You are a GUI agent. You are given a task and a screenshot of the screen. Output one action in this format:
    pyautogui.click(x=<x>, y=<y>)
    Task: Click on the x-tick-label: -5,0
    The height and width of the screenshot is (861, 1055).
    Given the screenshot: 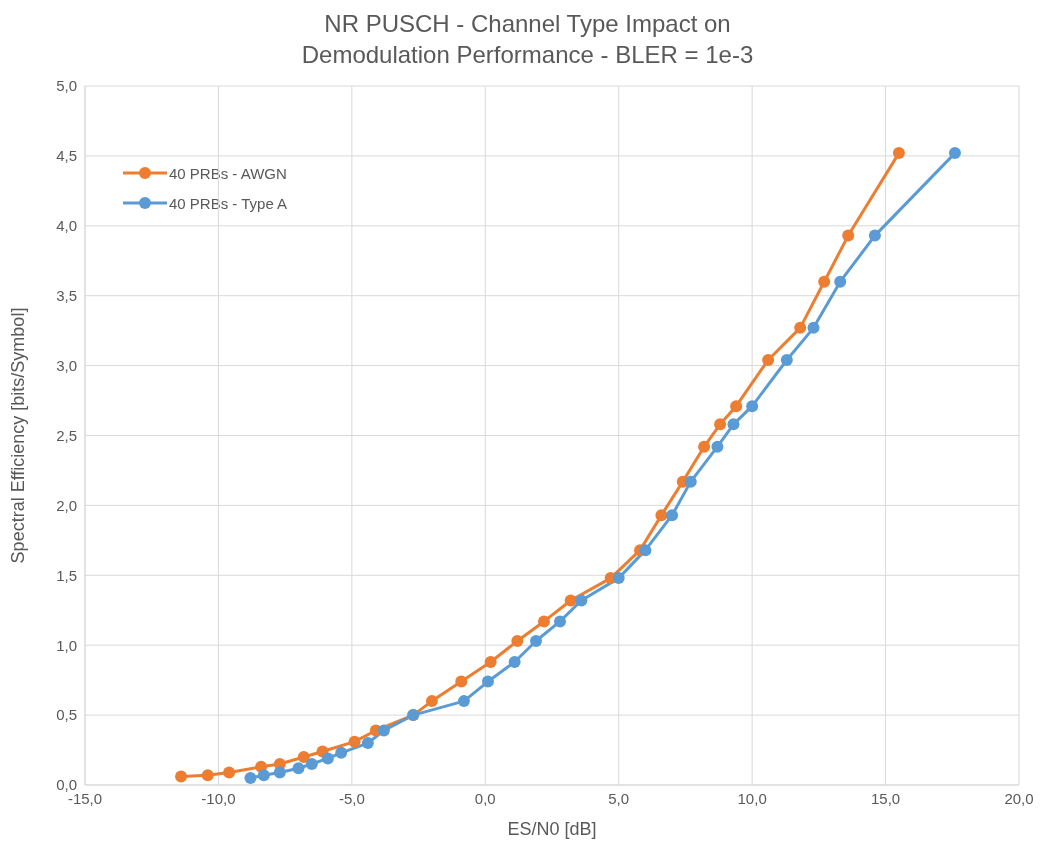 What is the action you would take?
    pyautogui.click(x=351, y=798)
    